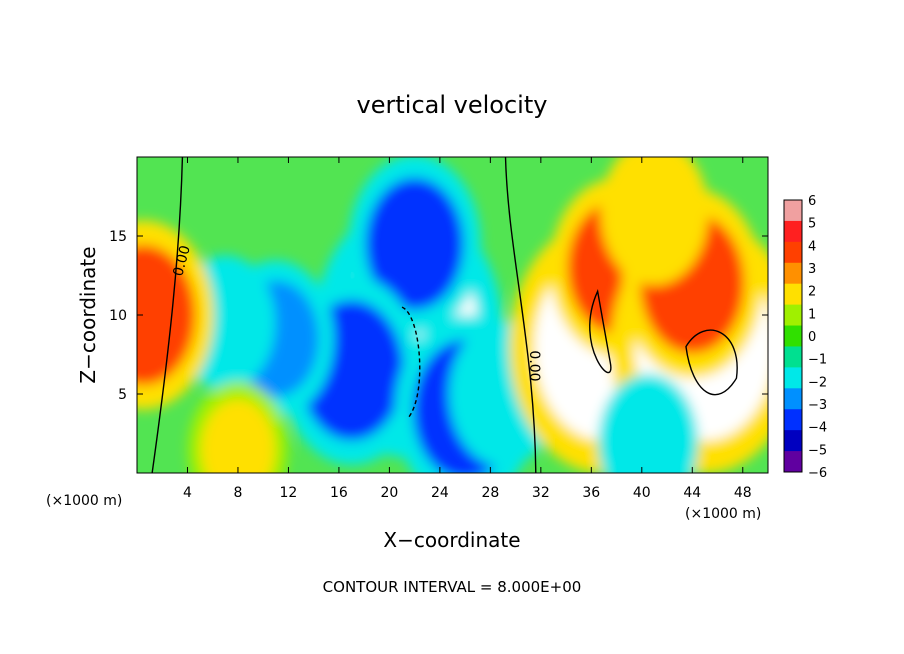  What do you see at coordinates (541, 493) in the screenshot?
I see `x-tick-label: 32` at bounding box center [541, 493].